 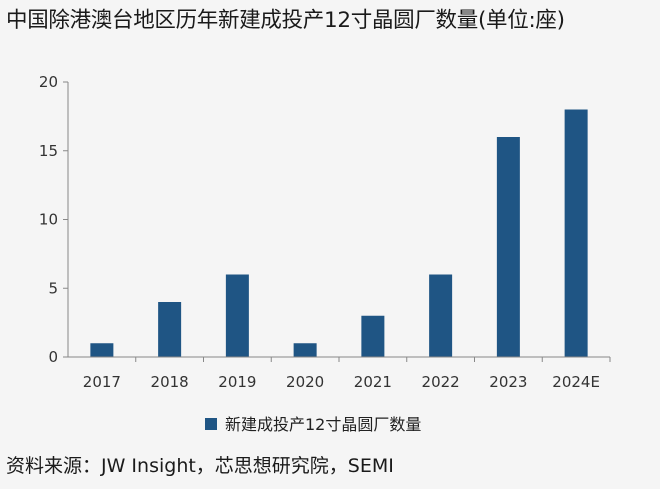 I want to click on bar-2018, so click(x=170, y=329).